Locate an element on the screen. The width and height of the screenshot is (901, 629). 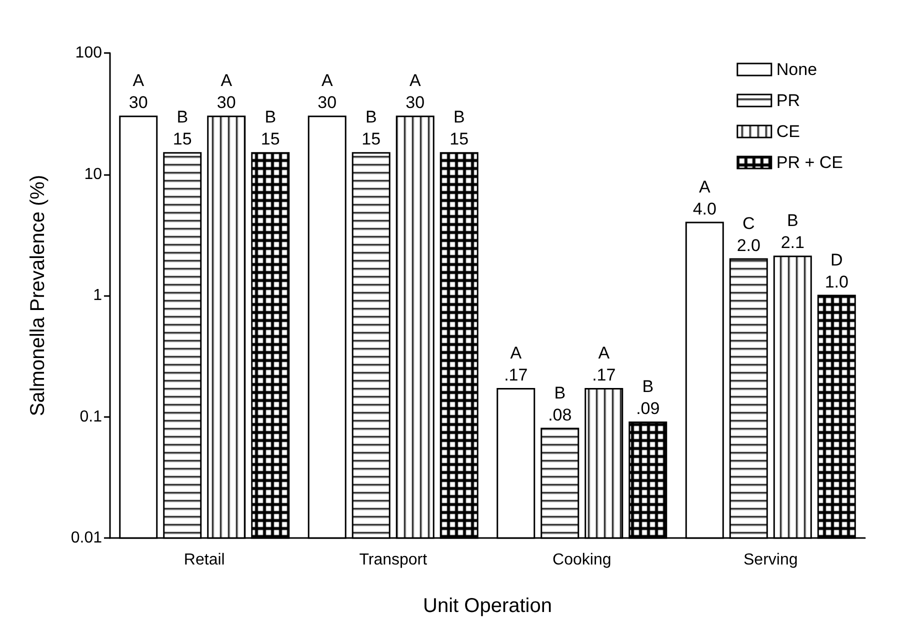
data-label: A 4.0 is located at coordinates (704, 197).